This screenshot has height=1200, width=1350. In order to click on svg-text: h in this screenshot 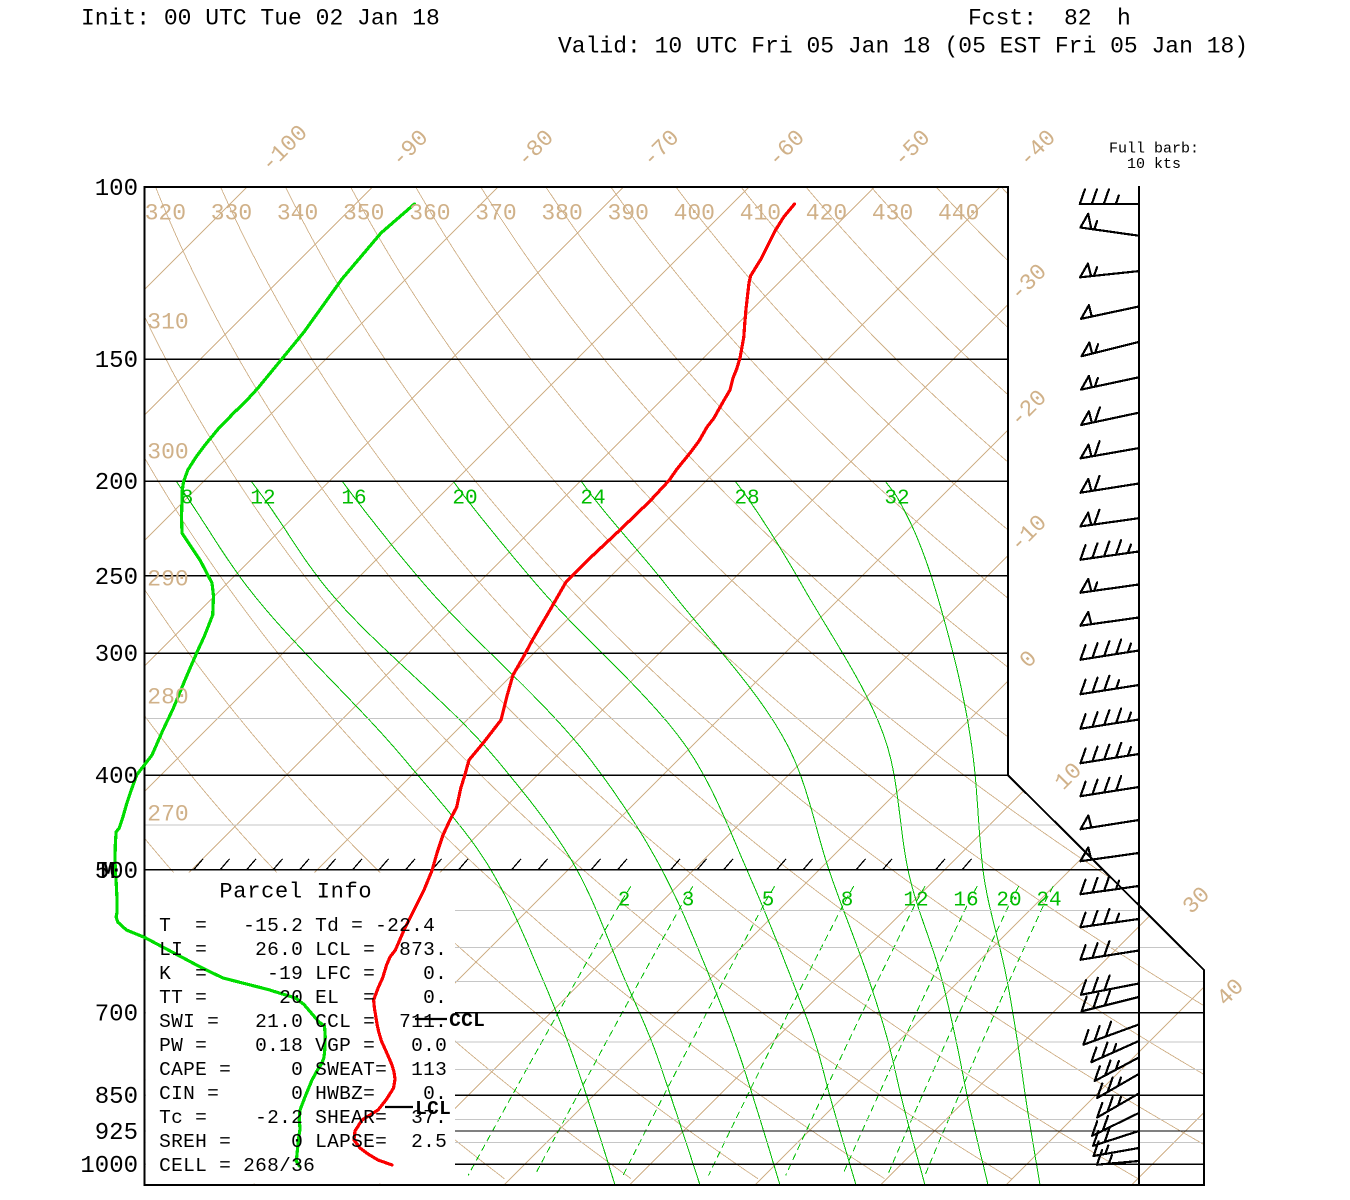, I will do `click(1124, 19)`.